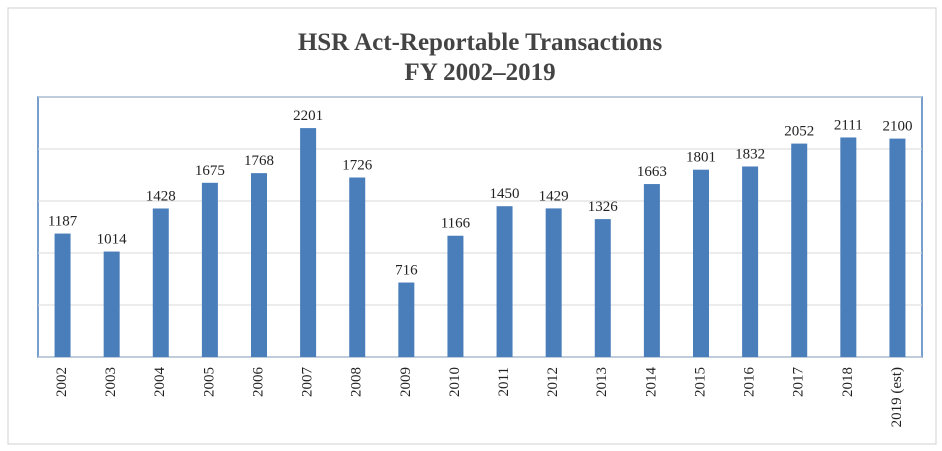 The image size is (942, 451). What do you see at coordinates (652, 172) in the screenshot?
I see `data-label: 1663` at bounding box center [652, 172].